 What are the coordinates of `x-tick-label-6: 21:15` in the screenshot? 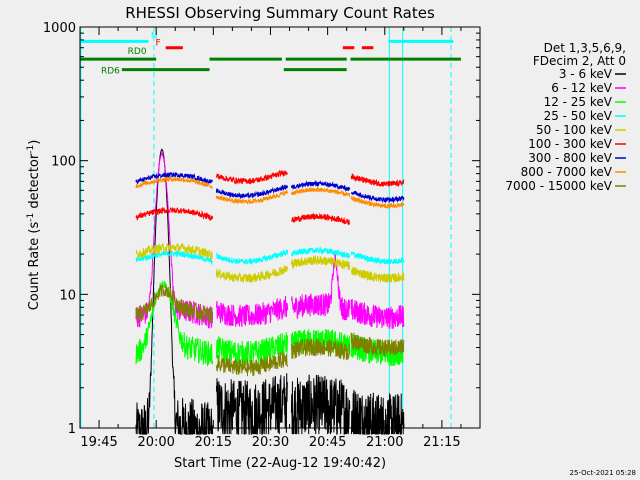 It's located at (441, 442).